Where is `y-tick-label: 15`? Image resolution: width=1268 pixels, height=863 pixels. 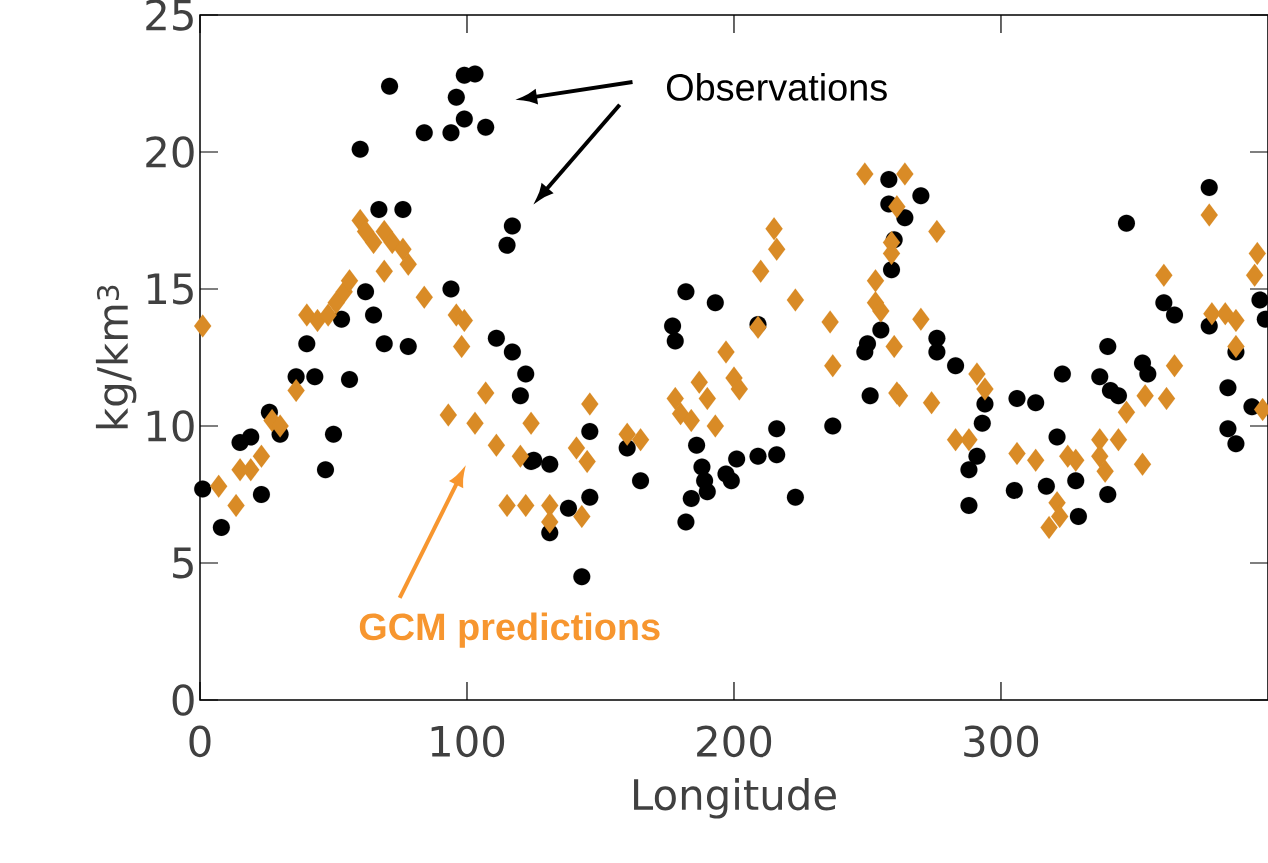
y-tick-label: 15 is located at coordinates (170, 289).